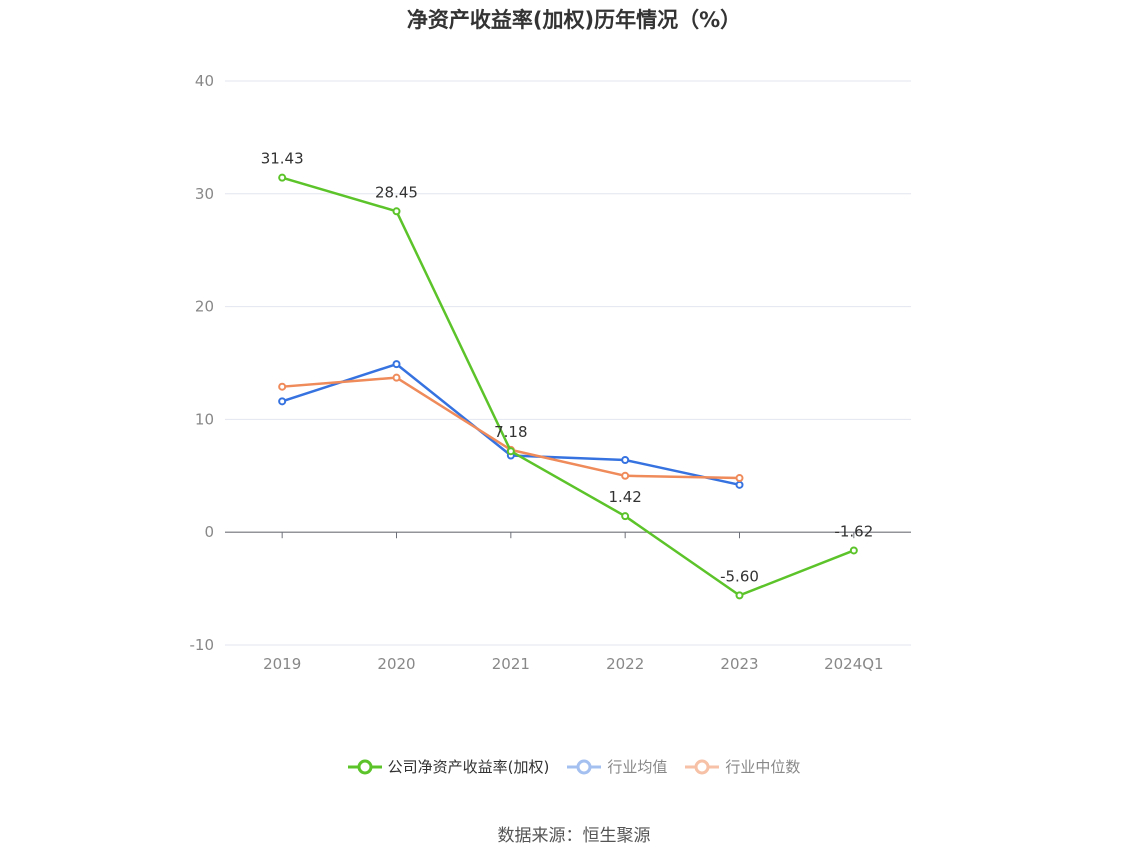 This screenshot has width=1148, height=859. I want to click on legend-label: 行业均值, so click(637, 767).